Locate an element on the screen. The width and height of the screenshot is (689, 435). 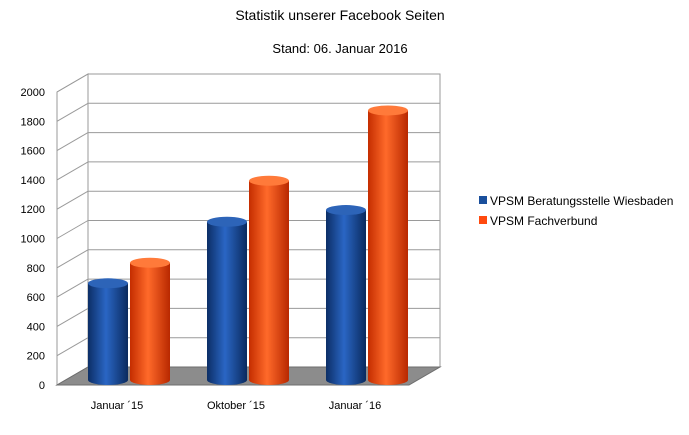
y-tick-label: 600 is located at coordinates (36, 298).